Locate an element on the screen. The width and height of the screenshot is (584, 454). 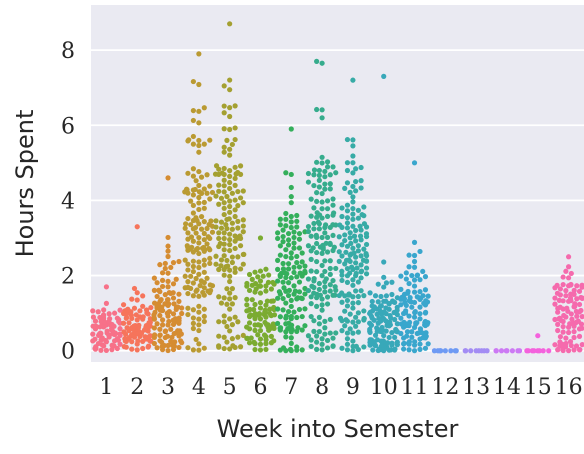
x-tick-label: 4 is located at coordinates (199, 387).